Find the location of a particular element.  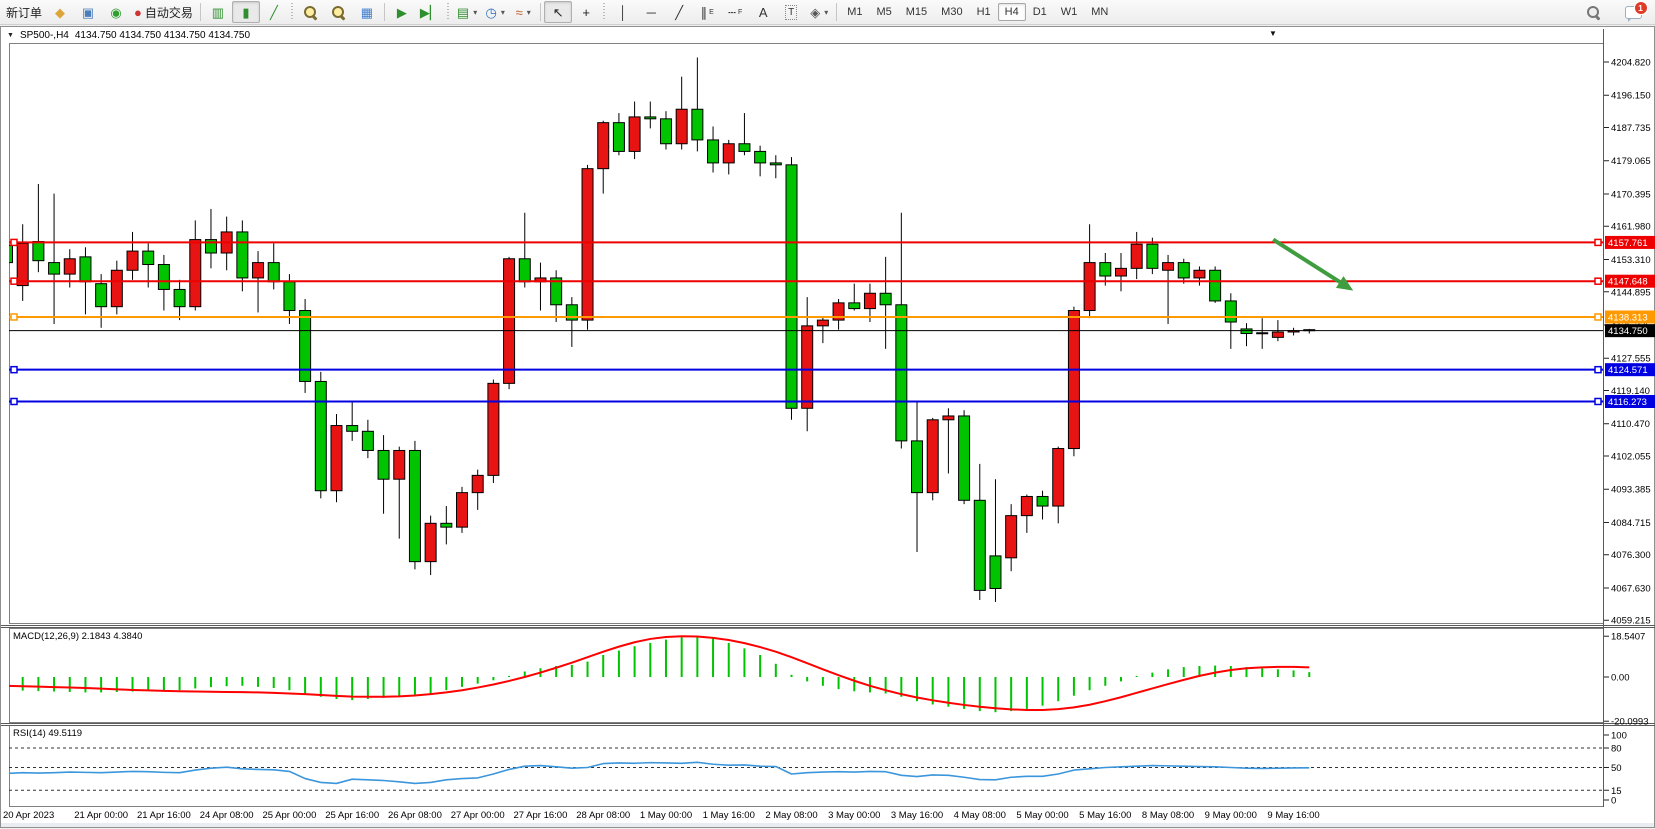

price-tick-label: 4059.215 is located at coordinates (1631, 621).